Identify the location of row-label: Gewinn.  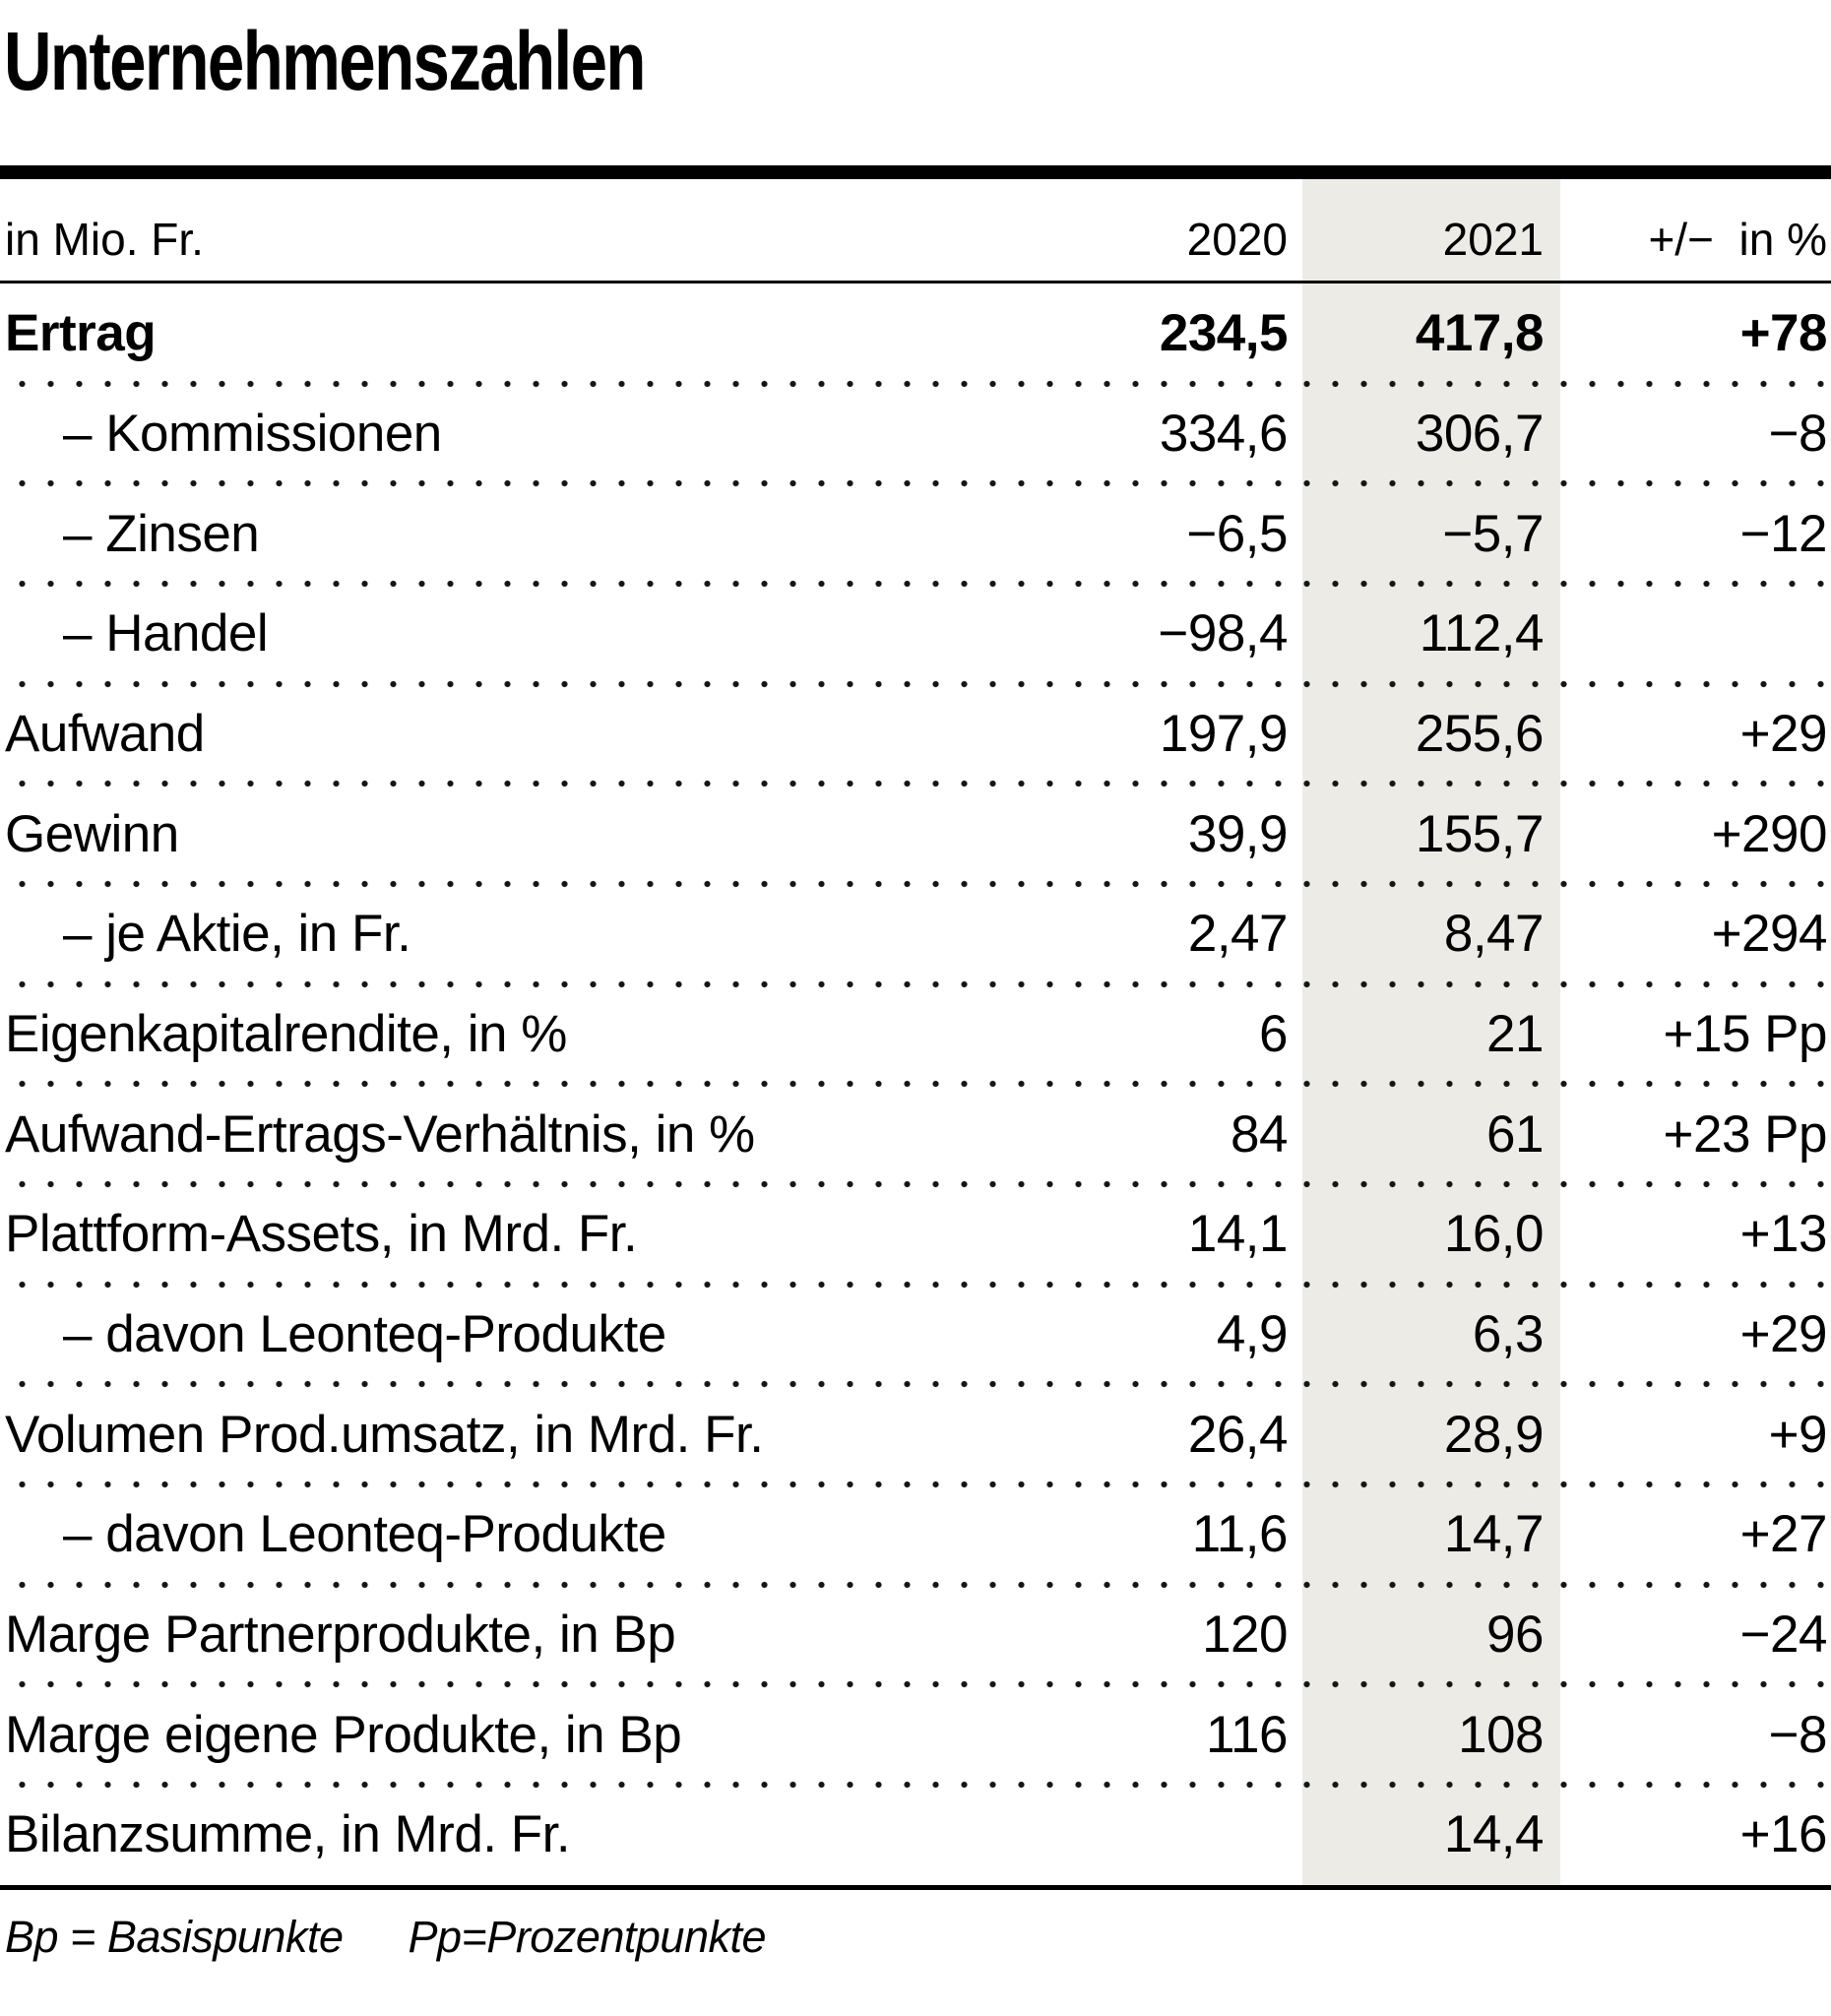
(92, 833).